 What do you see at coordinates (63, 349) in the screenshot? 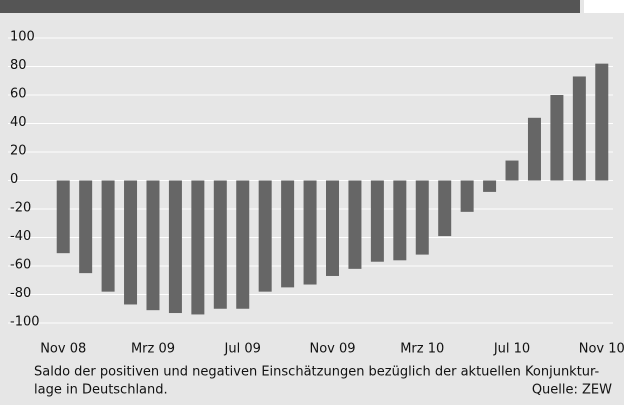
I see `x-tick-label: Nov 08` at bounding box center [63, 349].